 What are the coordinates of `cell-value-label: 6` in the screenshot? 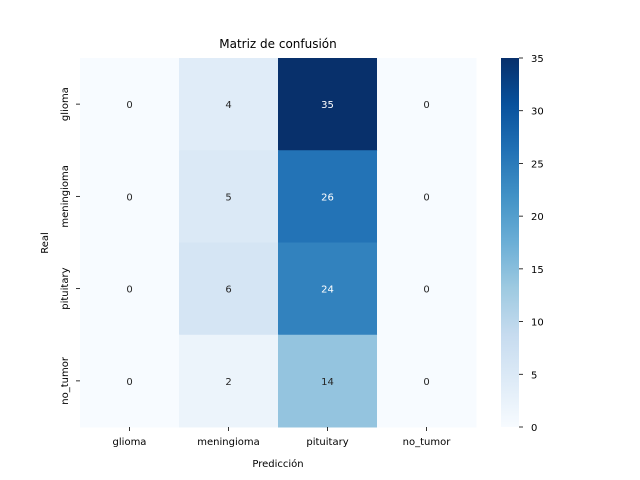 It's located at (228, 290).